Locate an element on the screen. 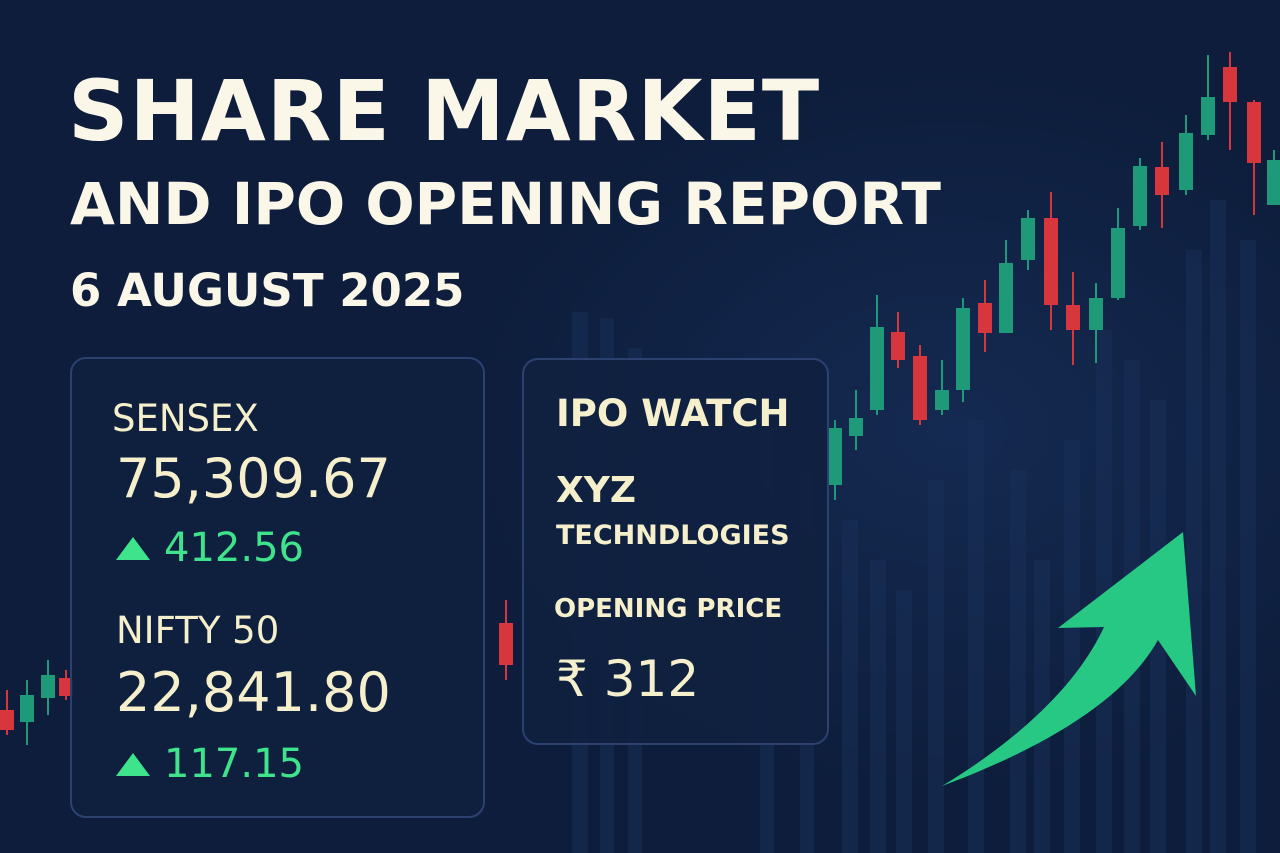 The image size is (1280, 853). page-title: SHARE MARKET is located at coordinates (444, 111).